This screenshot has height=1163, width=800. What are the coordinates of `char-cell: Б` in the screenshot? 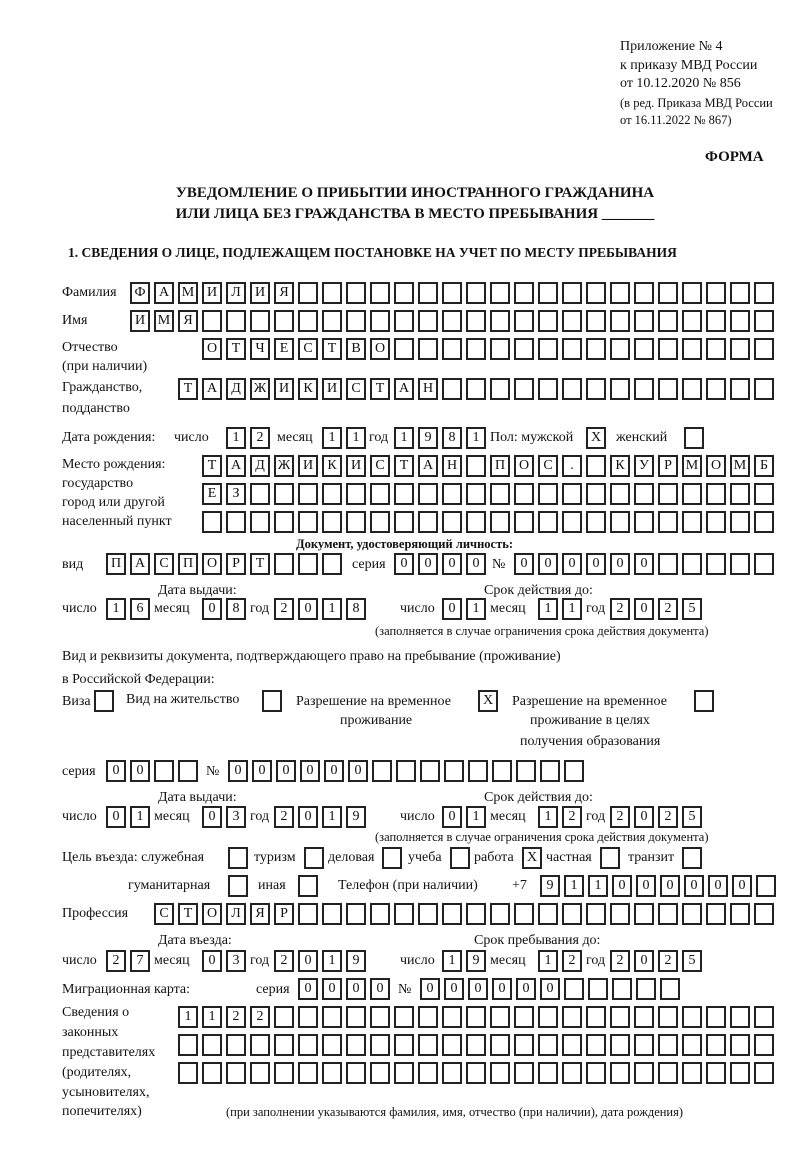 It's located at (764, 466).